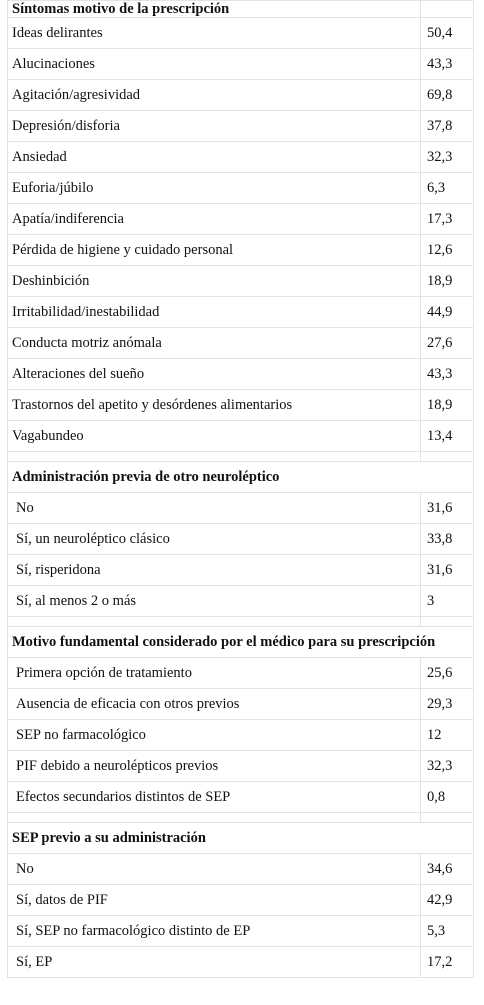 Image resolution: width=484 pixels, height=1005 pixels. Describe the element at coordinates (447, 601) in the screenshot. I see `row-value: 3` at that location.